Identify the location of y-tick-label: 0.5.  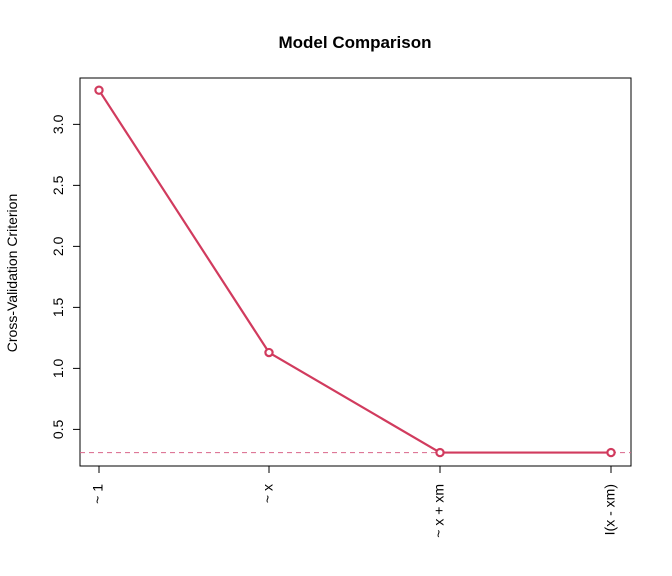
(58, 429).